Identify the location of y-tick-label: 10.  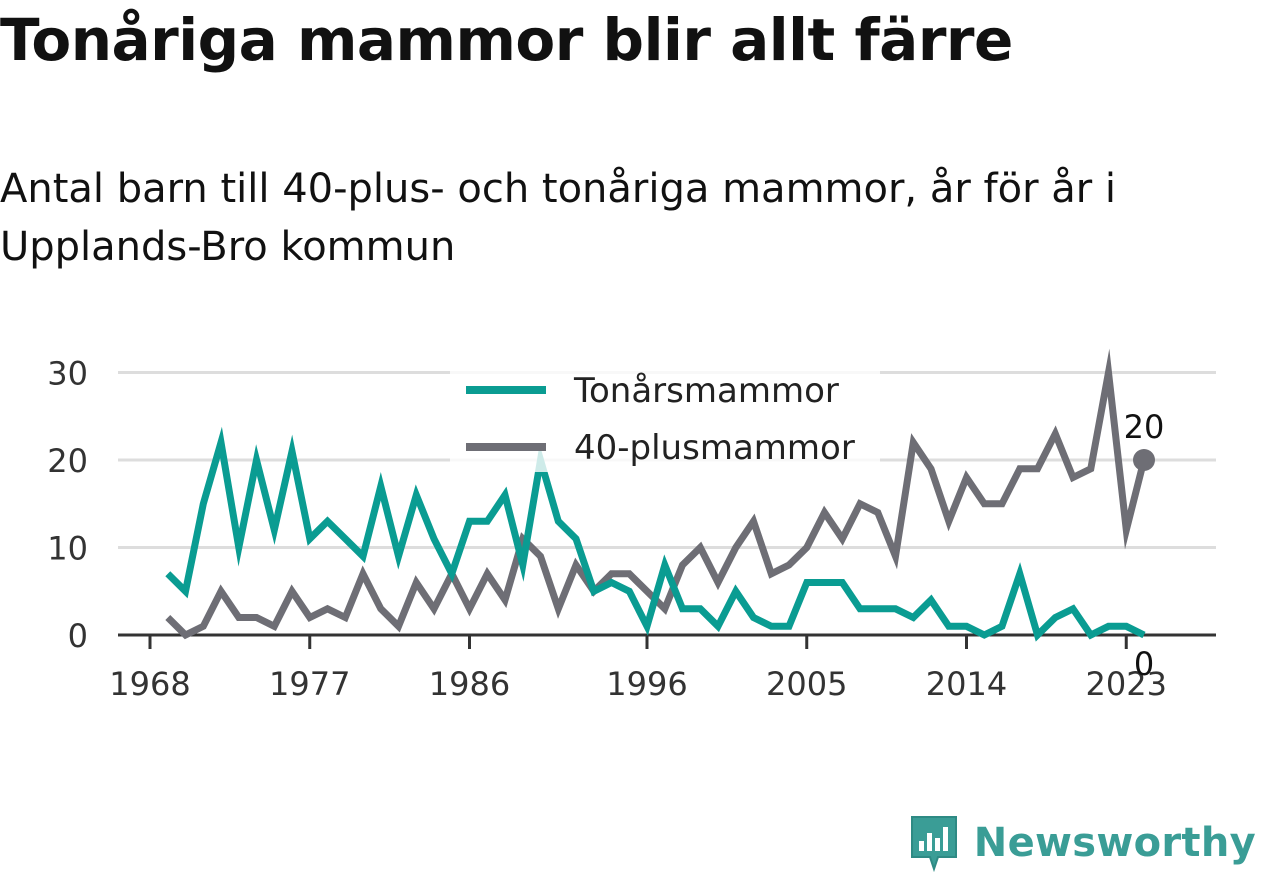
(67, 549).